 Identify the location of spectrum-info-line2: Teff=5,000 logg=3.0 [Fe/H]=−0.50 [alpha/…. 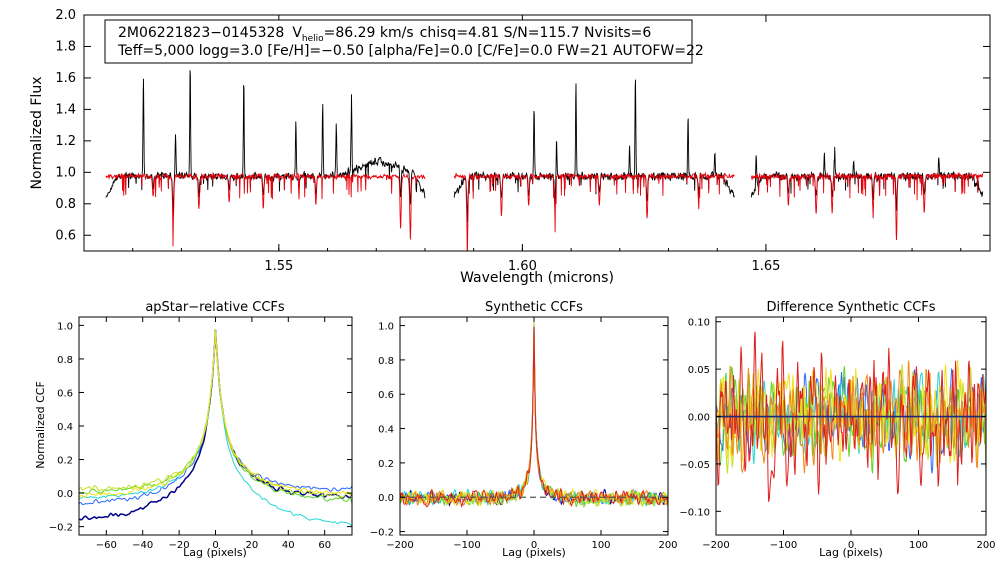
(410, 51).